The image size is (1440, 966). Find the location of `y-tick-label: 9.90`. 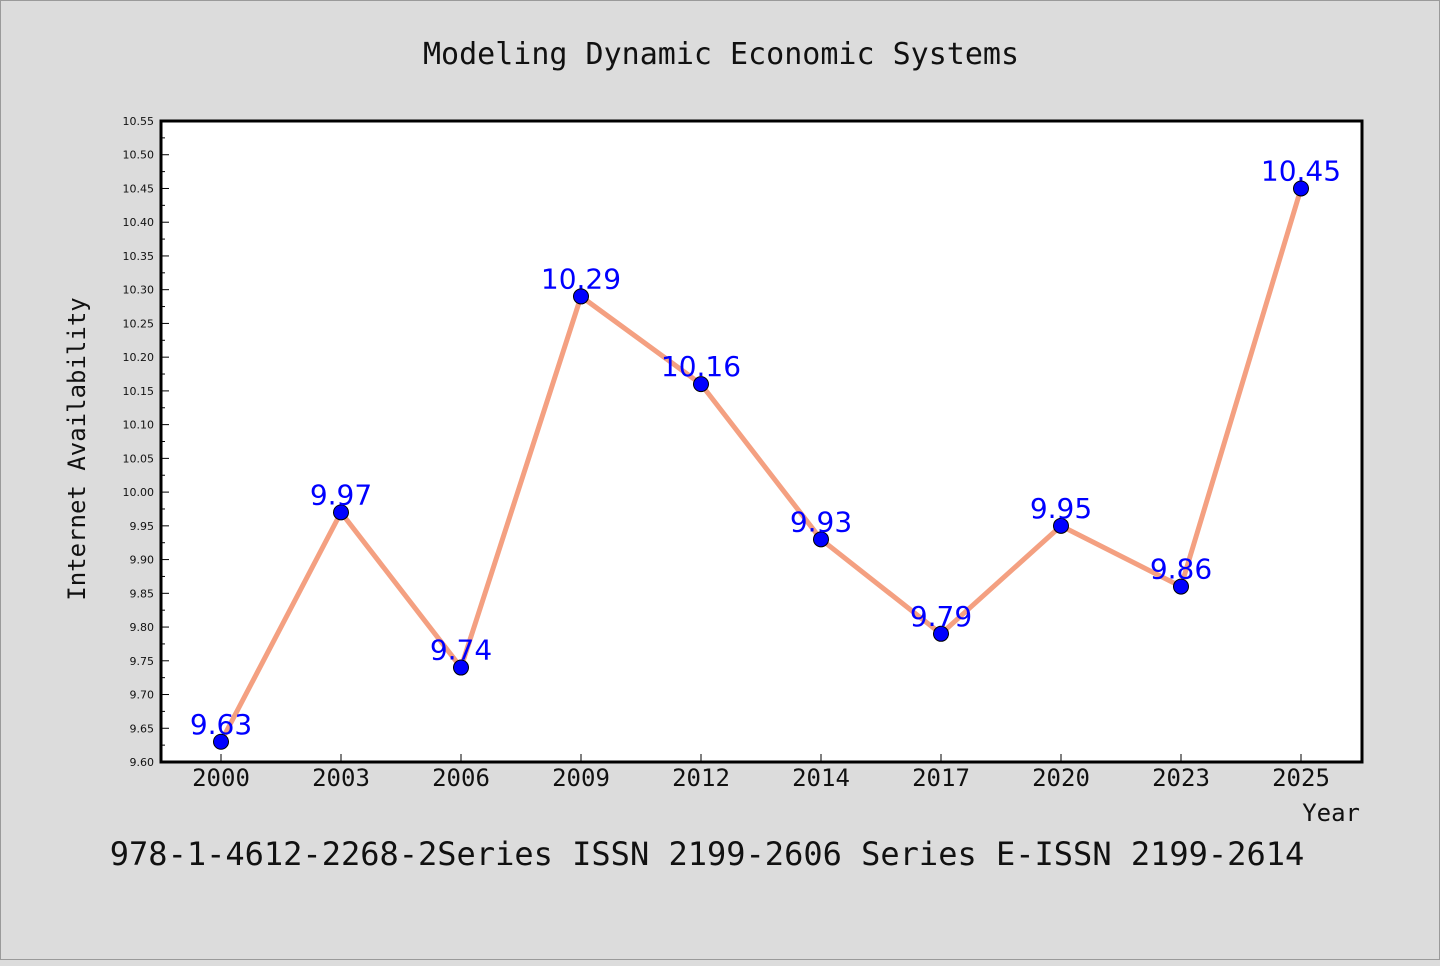

y-tick-label: 9.90 is located at coordinates (142, 560).